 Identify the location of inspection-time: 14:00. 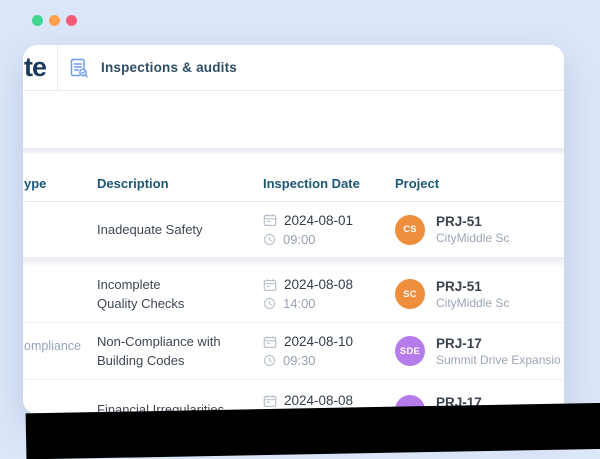
(299, 303).